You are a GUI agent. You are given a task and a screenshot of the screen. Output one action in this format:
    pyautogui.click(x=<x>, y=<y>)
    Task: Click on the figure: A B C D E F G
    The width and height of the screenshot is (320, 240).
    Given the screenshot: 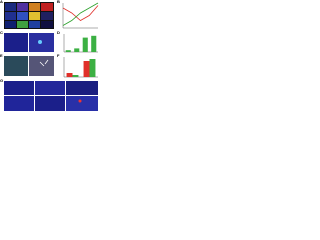 What is the action you would take?
    pyautogui.click(x=49, y=55)
    